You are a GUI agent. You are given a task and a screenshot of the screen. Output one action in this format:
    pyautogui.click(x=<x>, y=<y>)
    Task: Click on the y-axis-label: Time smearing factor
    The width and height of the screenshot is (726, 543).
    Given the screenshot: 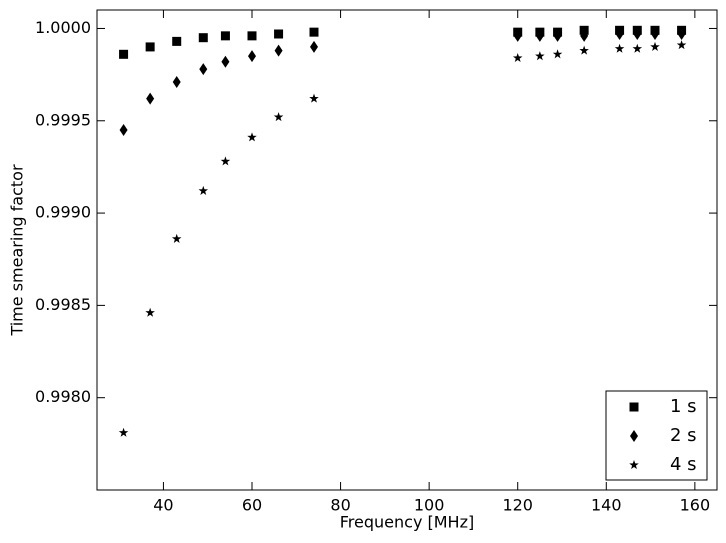 What is the action you would take?
    pyautogui.click(x=17, y=250)
    